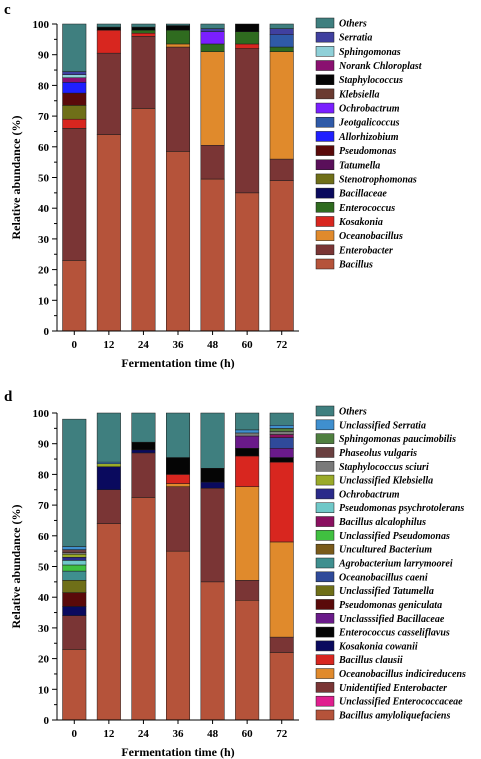 Image resolution: width=481 pixels, height=759 pixels. I want to click on x-axis-title: Fermentation time (h), so click(177, 363).